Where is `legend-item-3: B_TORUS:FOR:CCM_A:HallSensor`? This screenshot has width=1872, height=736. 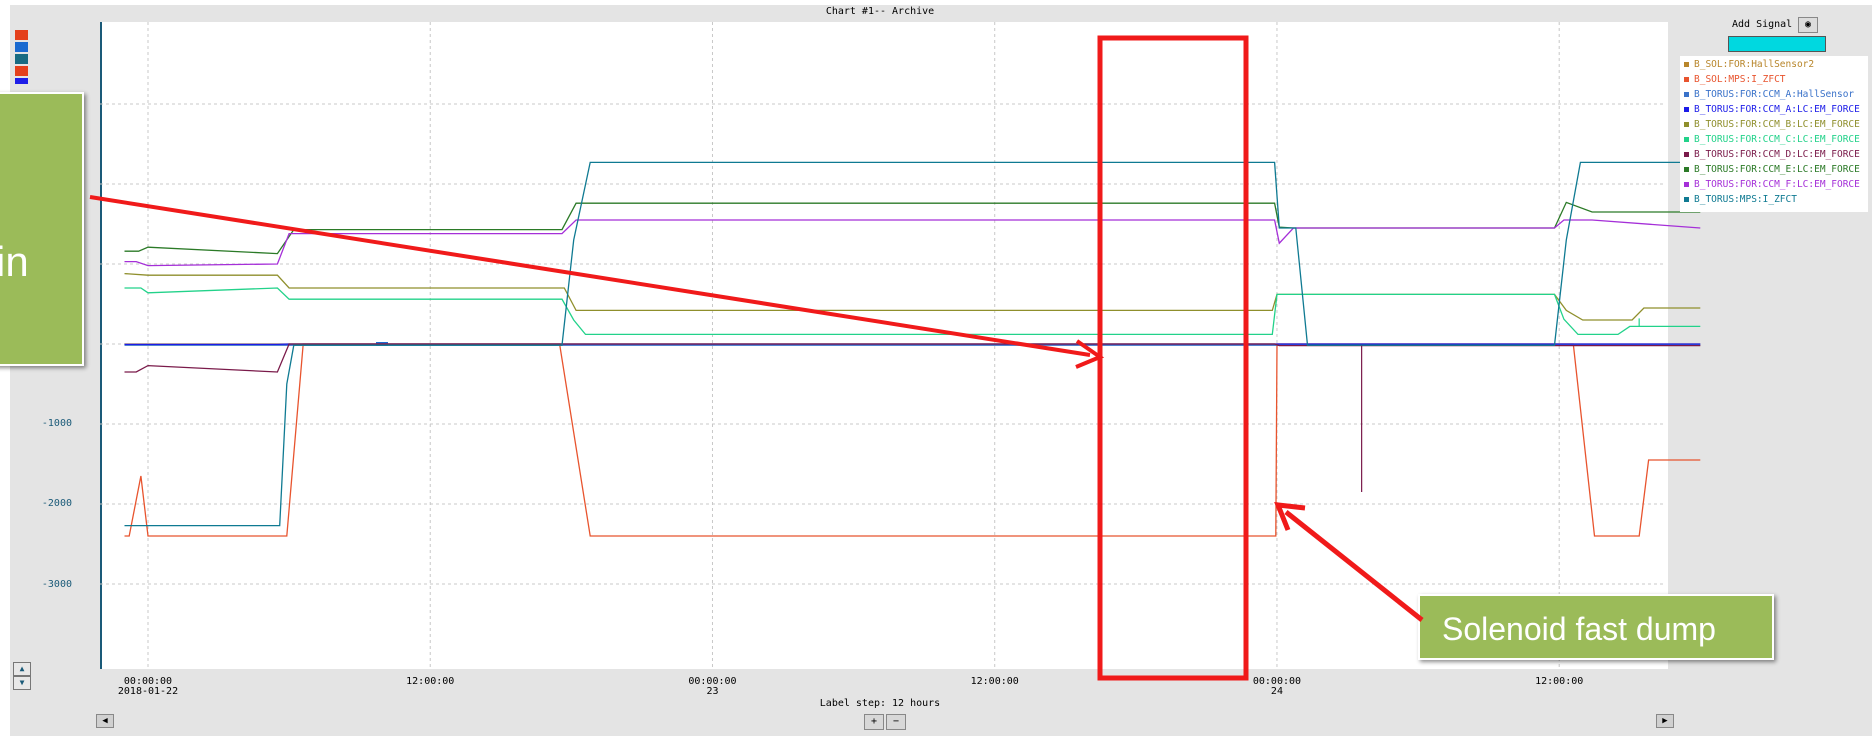
legend-item-3: B_TORUS:FOR:CCM_A:HallSensor is located at coordinates (1769, 95).